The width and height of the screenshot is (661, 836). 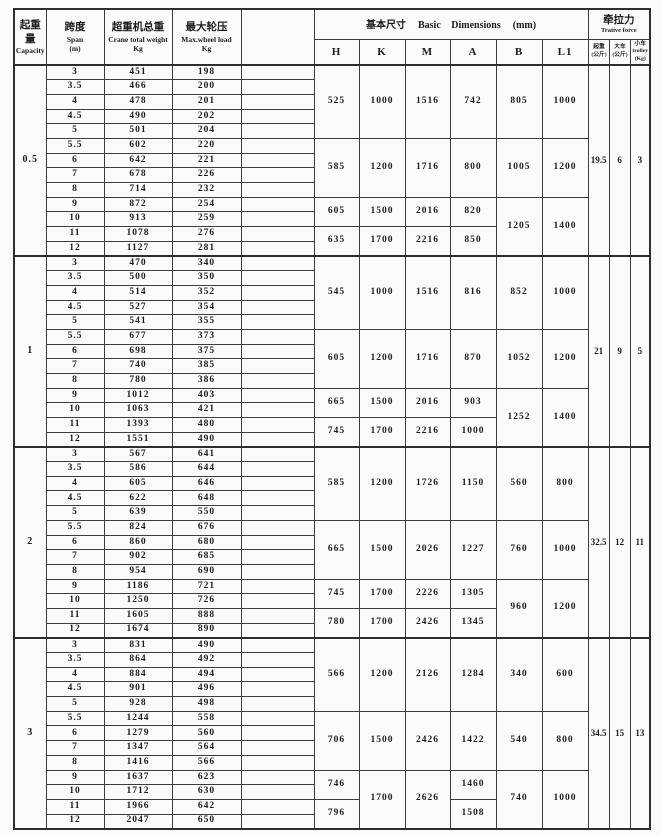 What do you see at coordinates (75, 48) in the screenshot?
I see `span-label-unit: (m)` at bounding box center [75, 48].